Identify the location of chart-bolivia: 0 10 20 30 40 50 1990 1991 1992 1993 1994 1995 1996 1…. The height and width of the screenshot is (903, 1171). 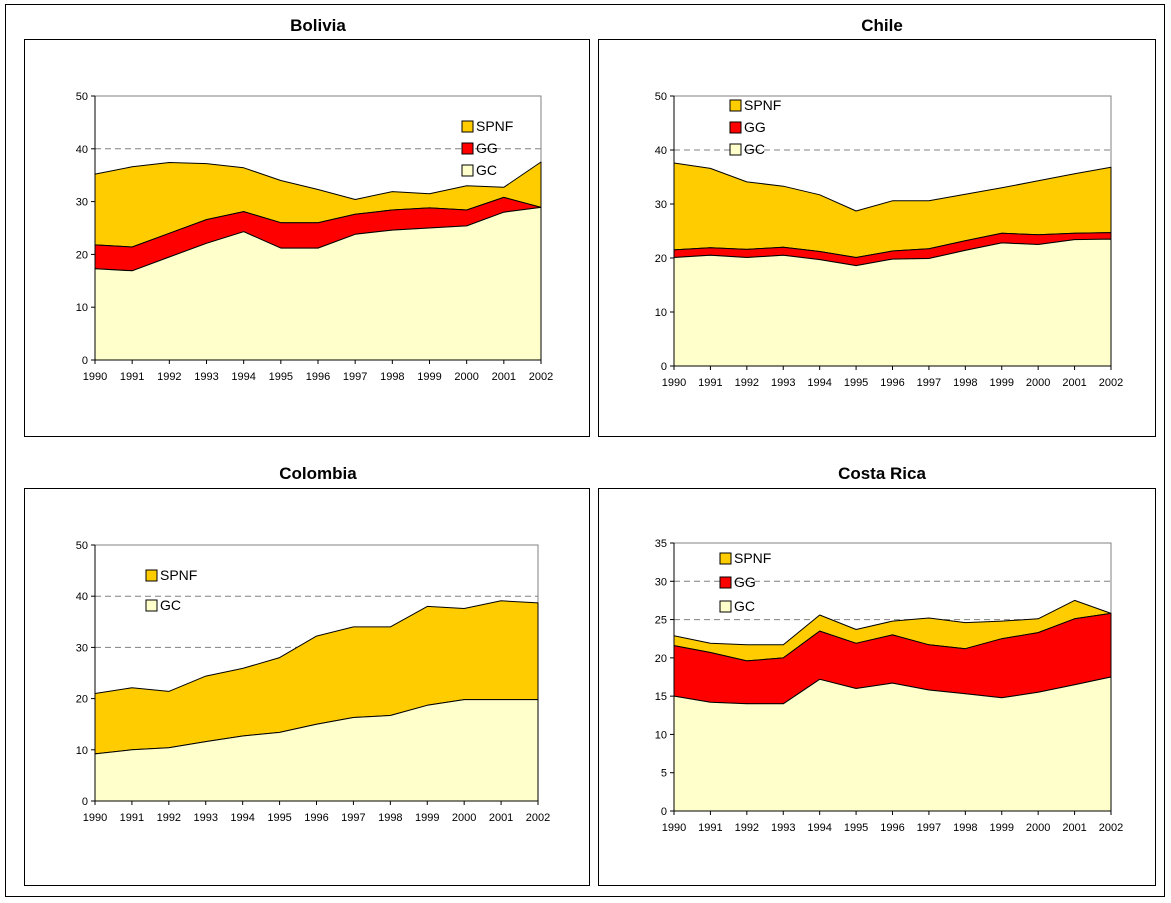
(314, 237).